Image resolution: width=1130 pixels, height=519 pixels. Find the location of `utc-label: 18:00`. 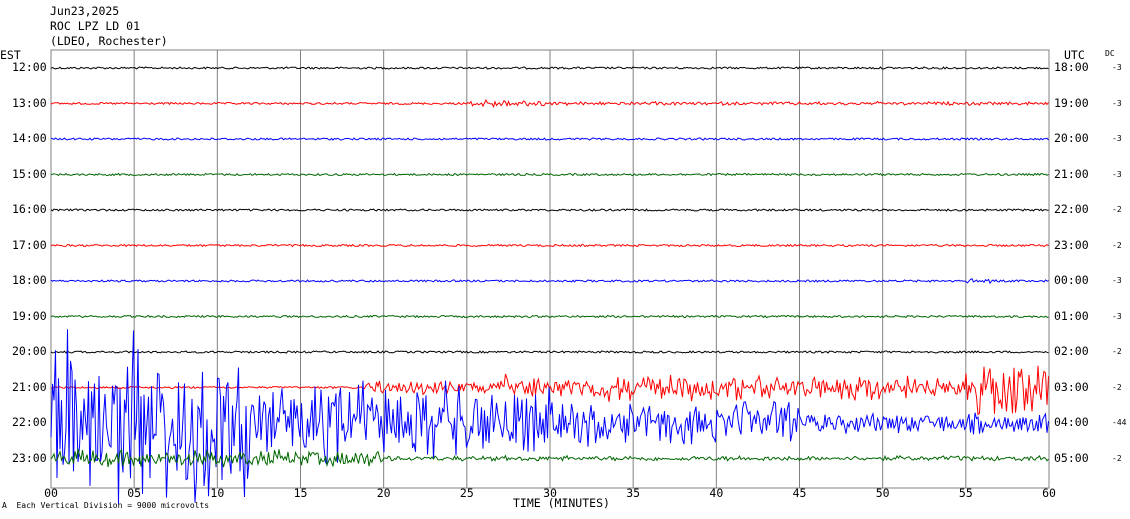

utc-label: 18:00 is located at coordinates (1071, 67).